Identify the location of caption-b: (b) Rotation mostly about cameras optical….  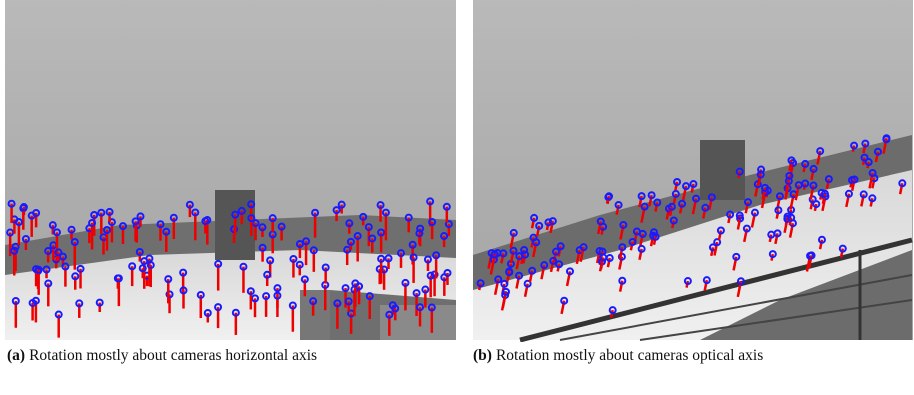
(693, 355).